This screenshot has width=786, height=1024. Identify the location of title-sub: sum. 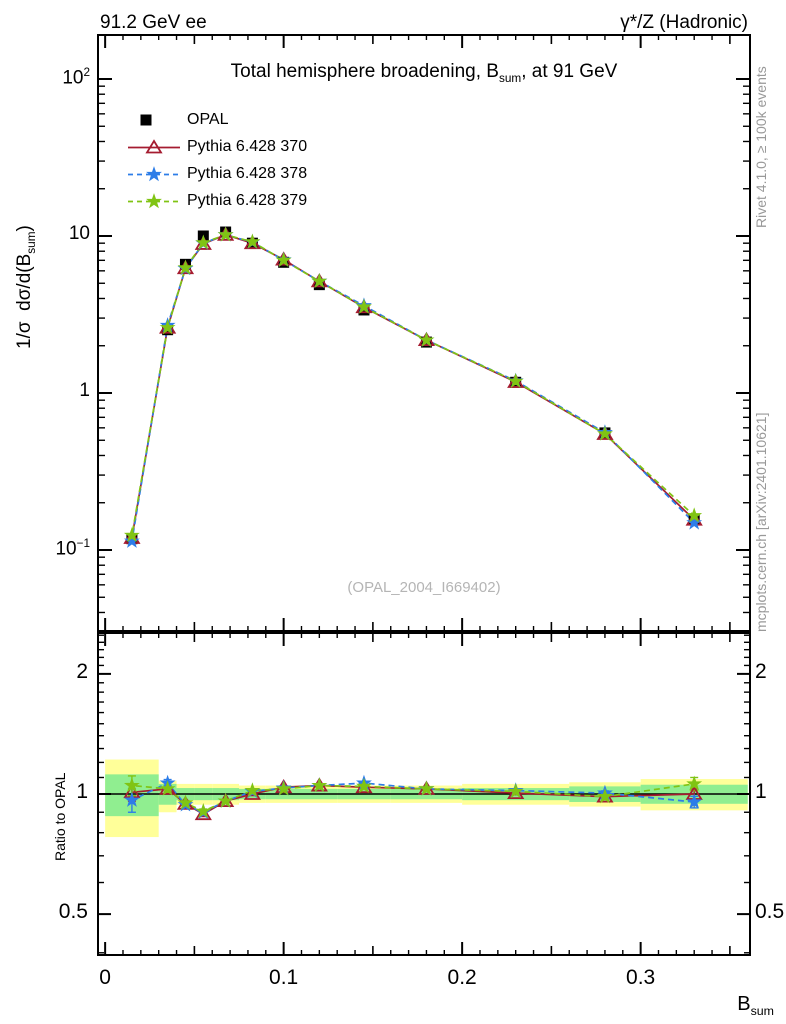
(510, 78).